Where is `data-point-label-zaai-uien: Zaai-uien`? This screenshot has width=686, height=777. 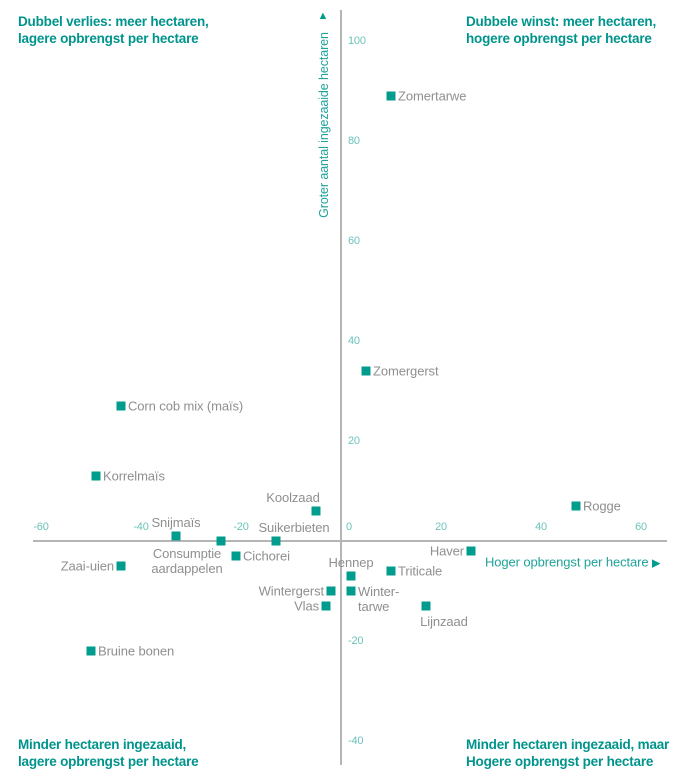
data-point-label-zaai-uien: Zaai-uien is located at coordinates (87, 566).